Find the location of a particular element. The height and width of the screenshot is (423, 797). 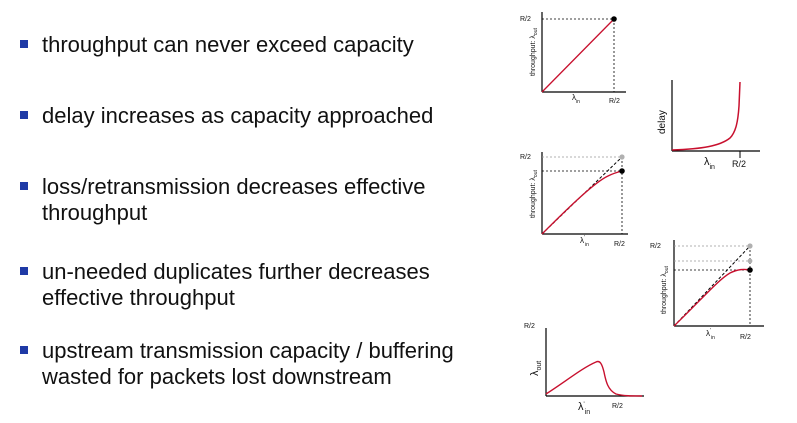

throughput-ideal-graph: R/2 R/2 λin throughput:λout is located at coordinates (573, 58).